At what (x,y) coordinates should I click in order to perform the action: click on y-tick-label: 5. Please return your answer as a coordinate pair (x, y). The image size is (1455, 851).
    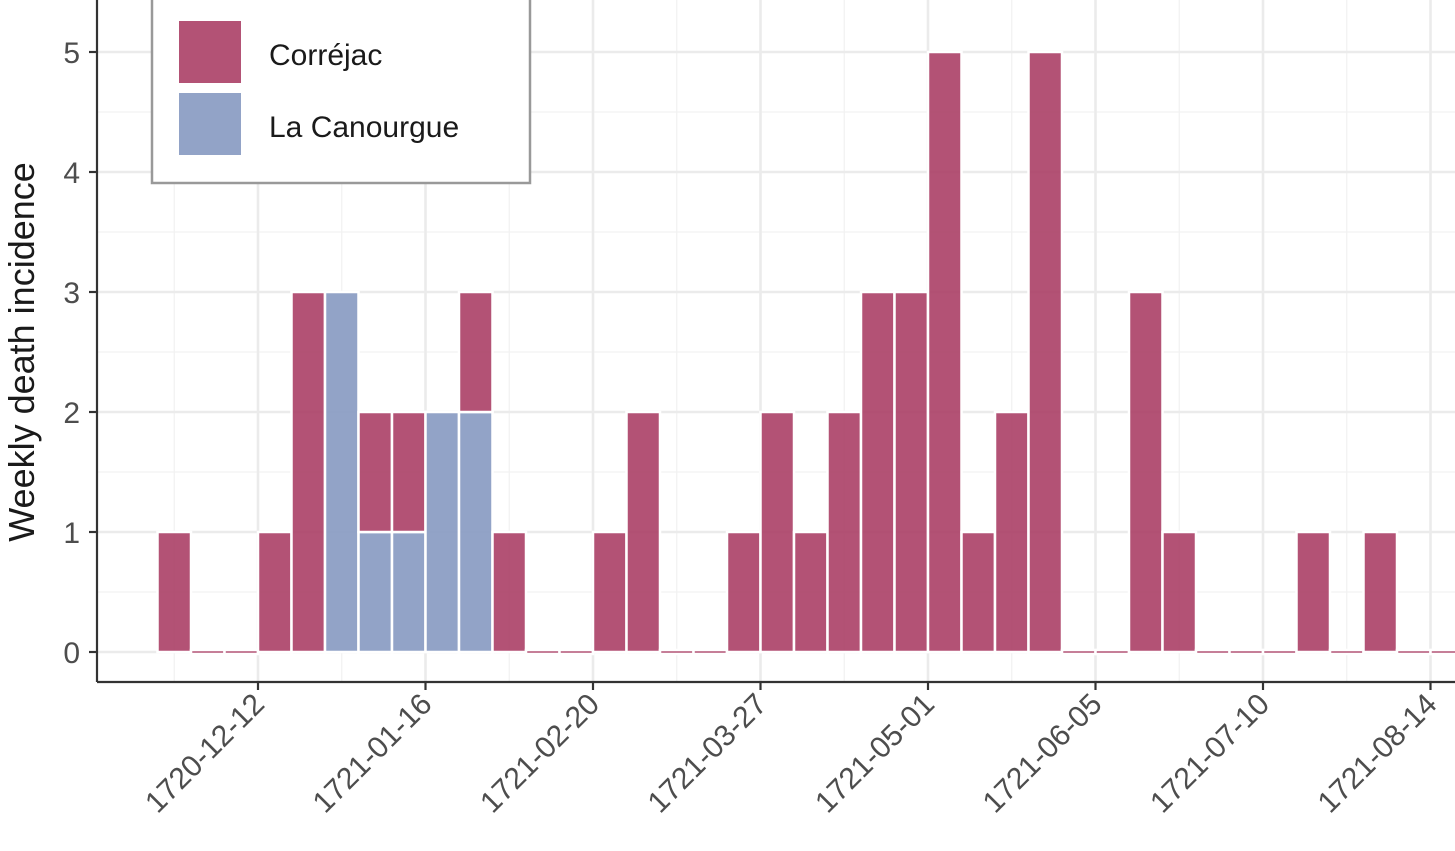
    Looking at the image, I should click on (71, 53).